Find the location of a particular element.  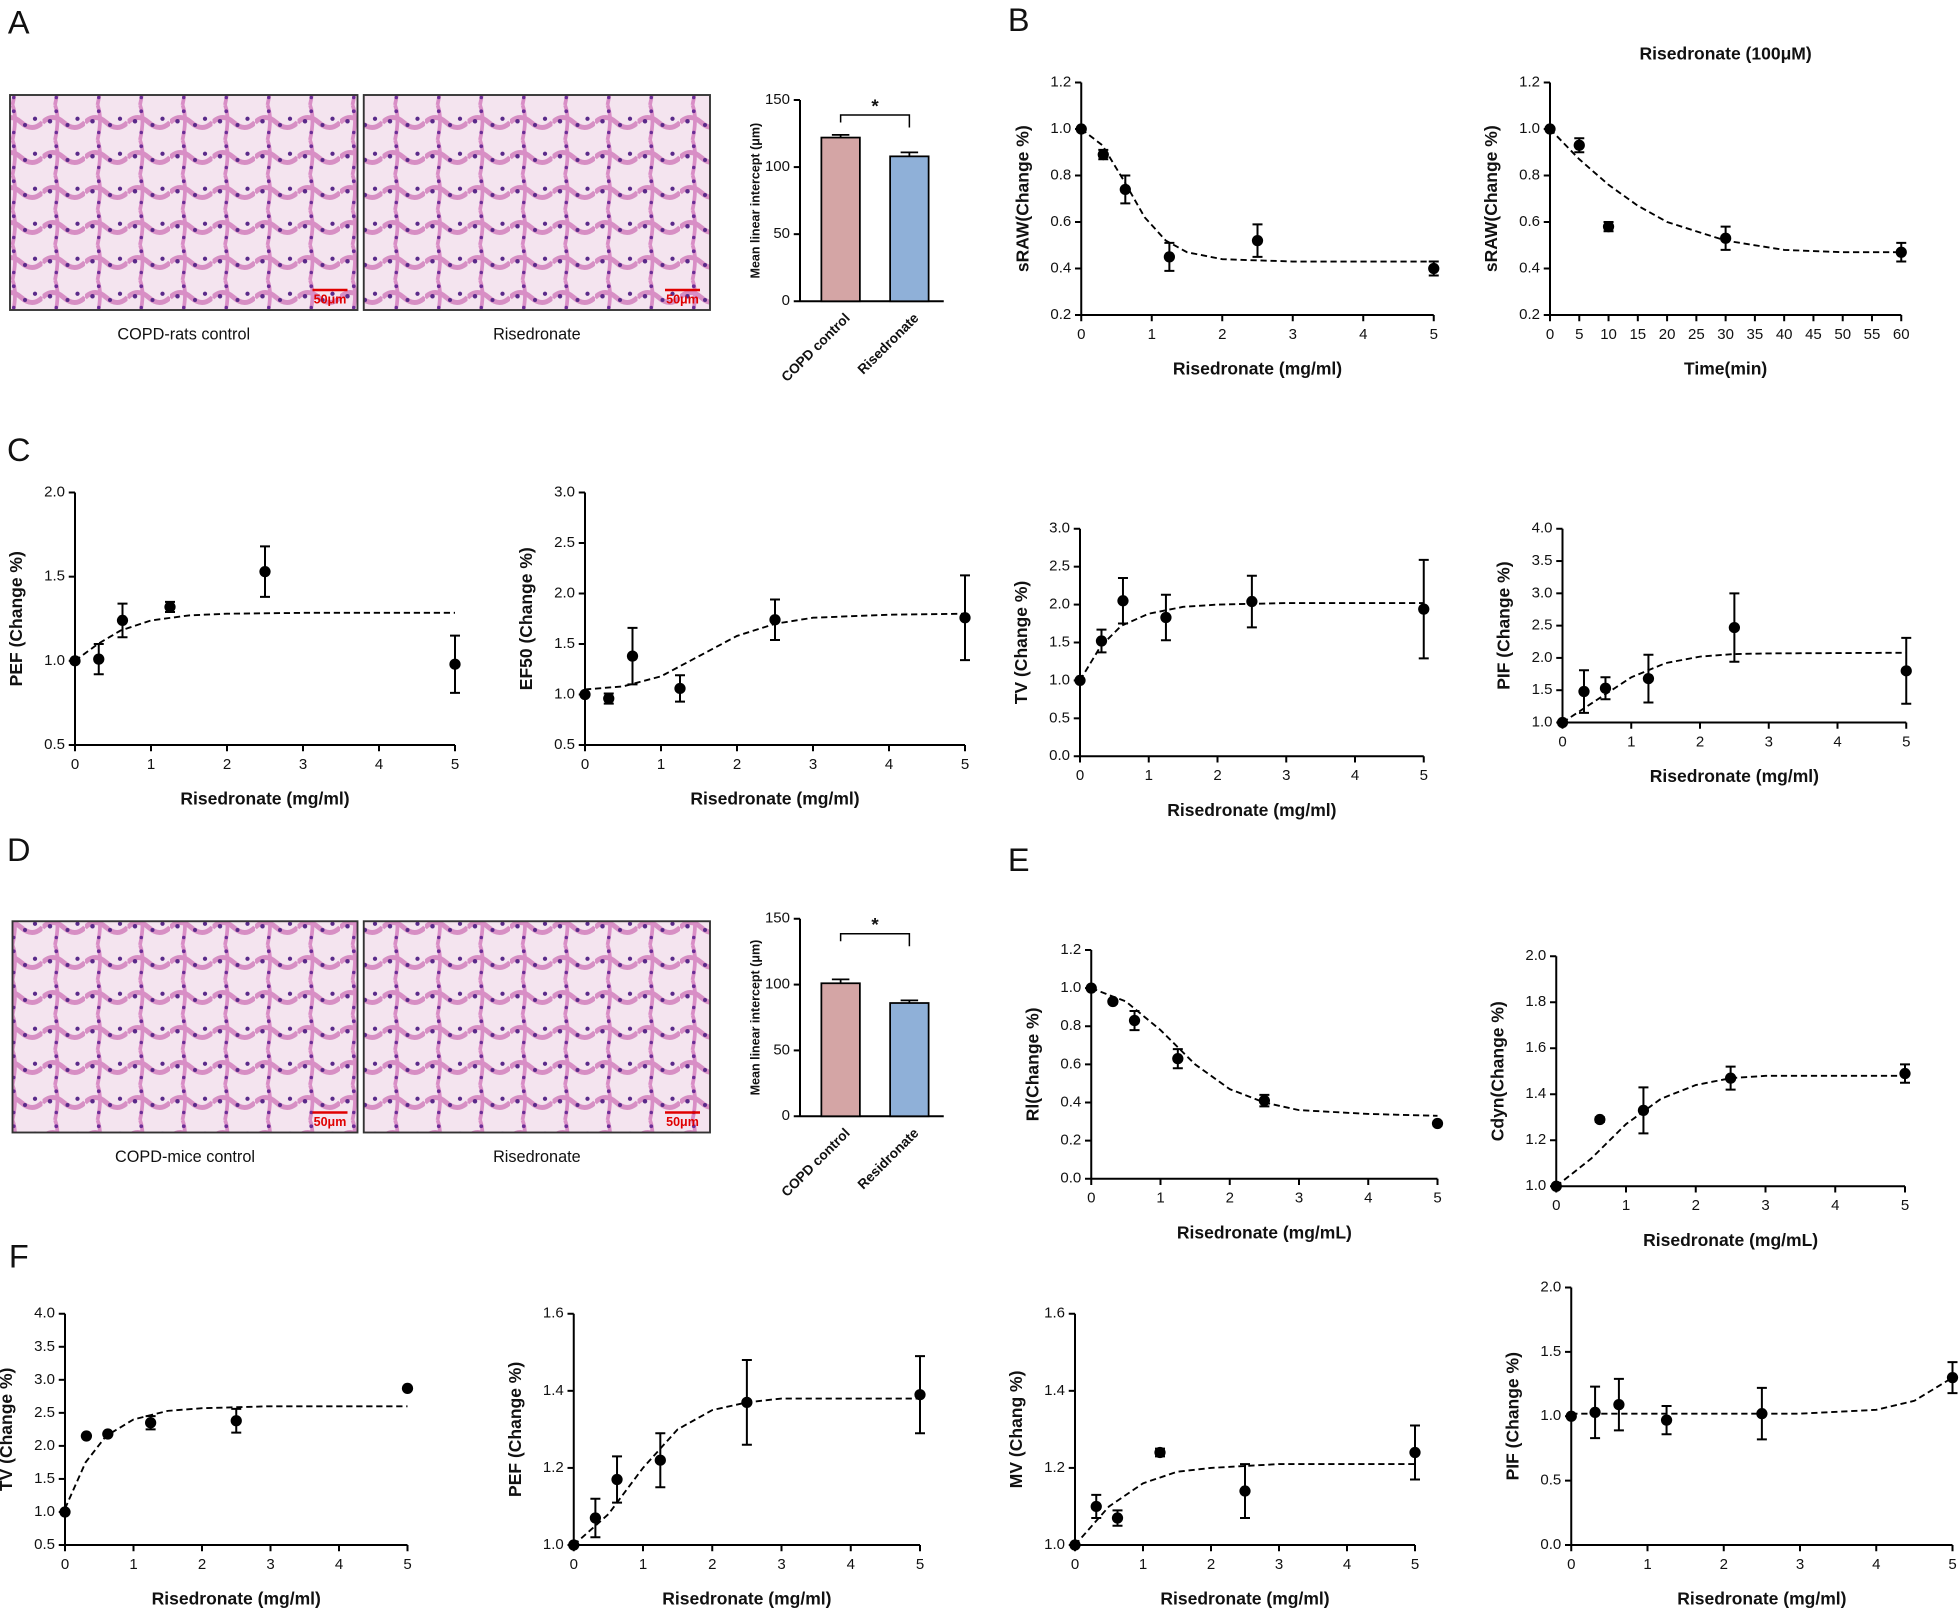

y-tick-label: 3.5 is located at coordinates (44, 1346).